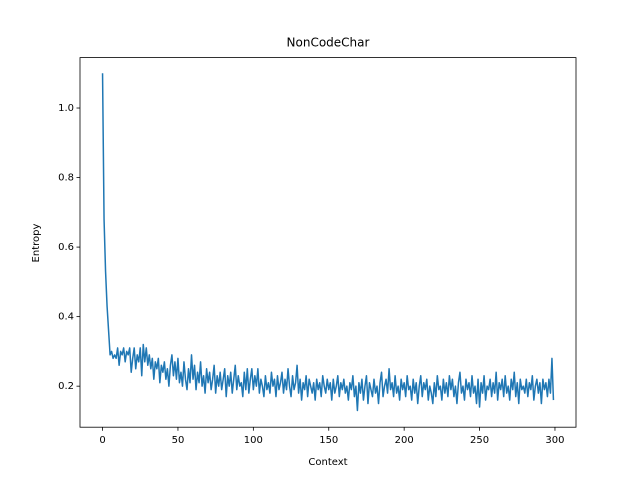 This screenshot has width=640, height=484. I want to click on y-tick-label: 0.8, so click(66, 178).